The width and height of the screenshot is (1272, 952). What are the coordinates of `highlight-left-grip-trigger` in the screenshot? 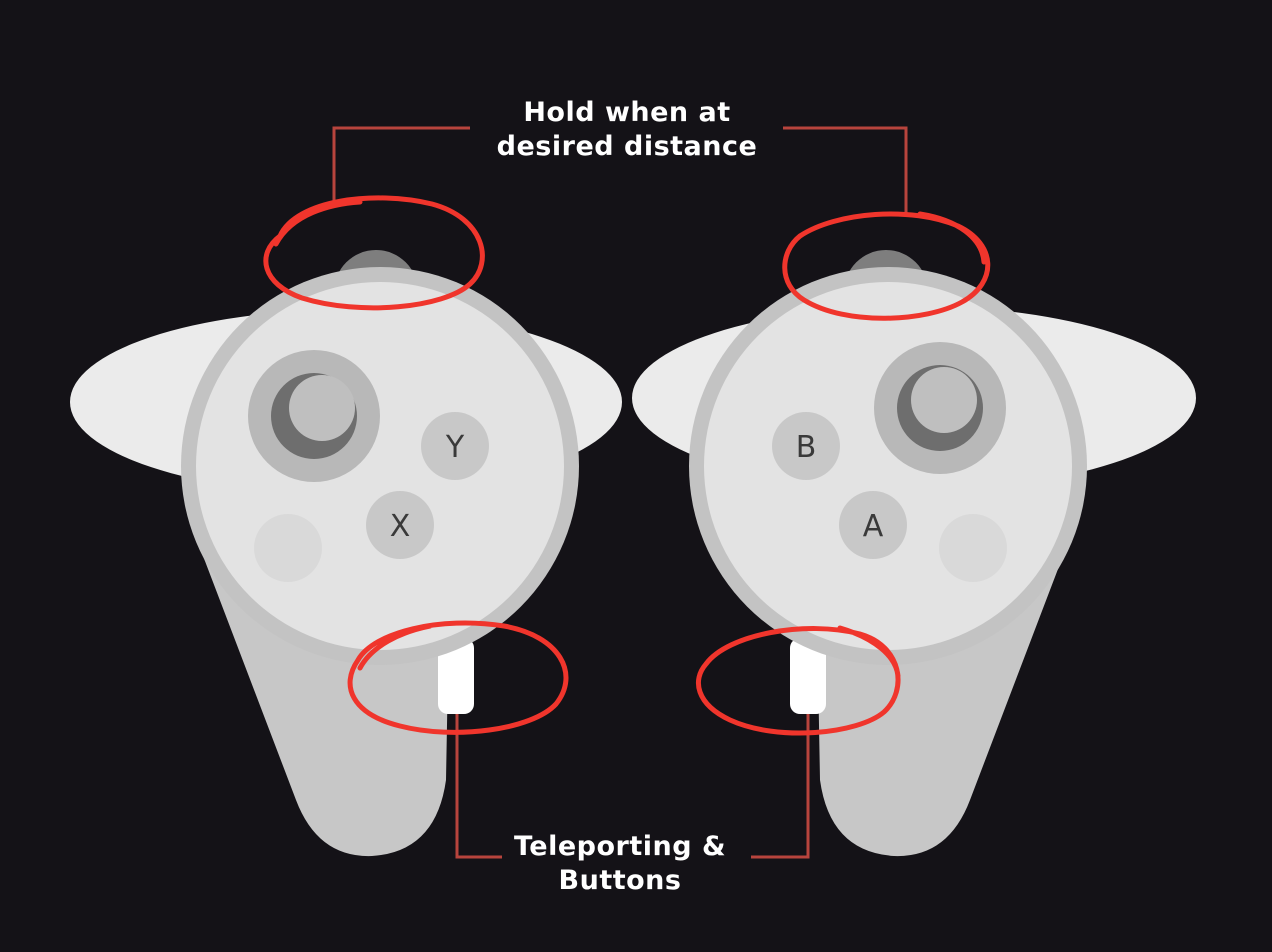 It's located at (374, 253).